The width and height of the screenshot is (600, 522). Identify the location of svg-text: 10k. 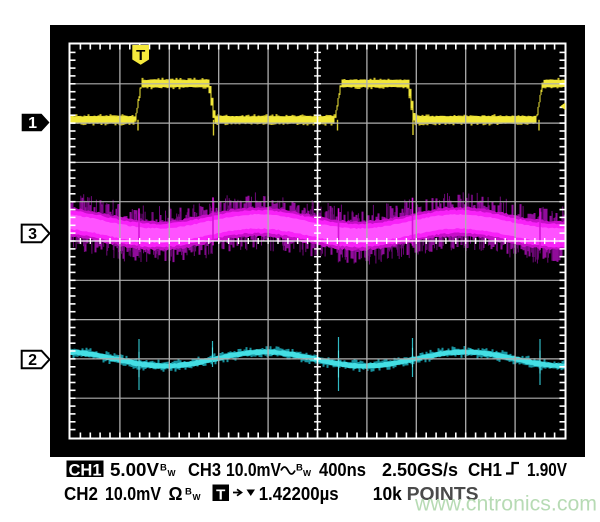
(388, 494).